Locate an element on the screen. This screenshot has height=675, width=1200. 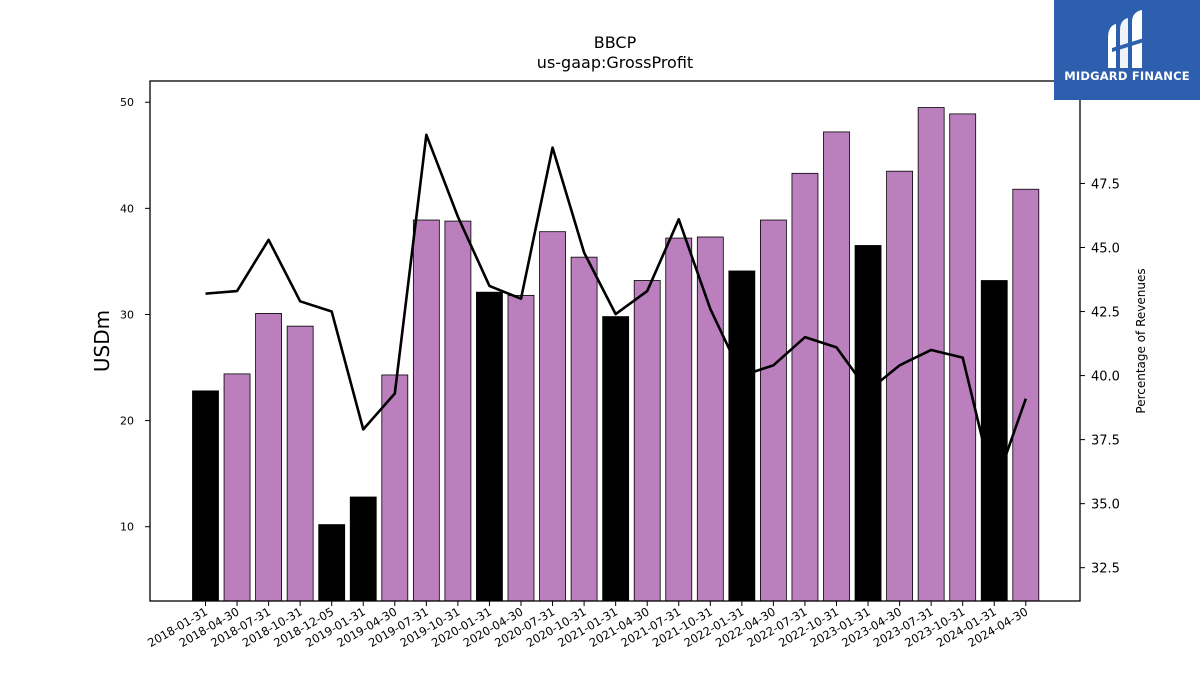
y-tick-label: 50 is located at coordinates (127, 102).